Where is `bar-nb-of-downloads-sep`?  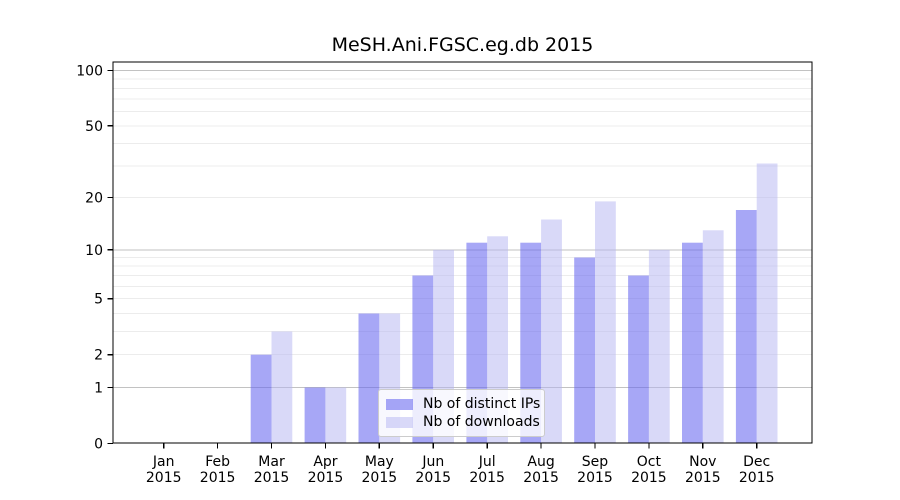
bar-nb-of-downloads-sep is located at coordinates (605, 322).